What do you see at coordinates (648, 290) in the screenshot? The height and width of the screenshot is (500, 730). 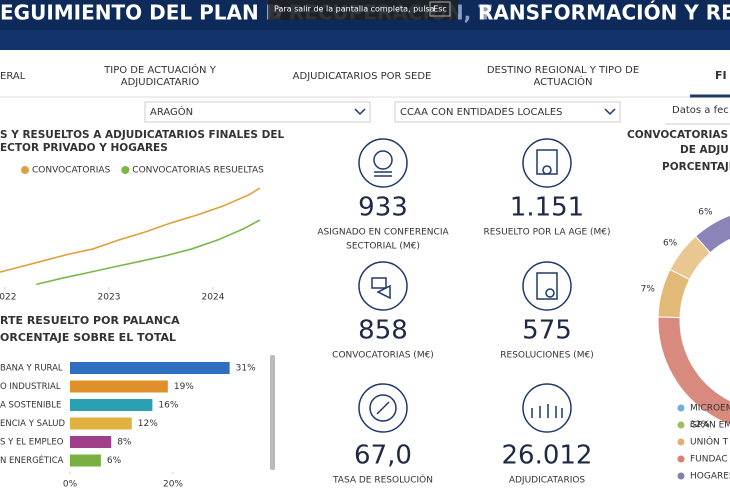 I see `slice-label: 7%` at bounding box center [648, 290].